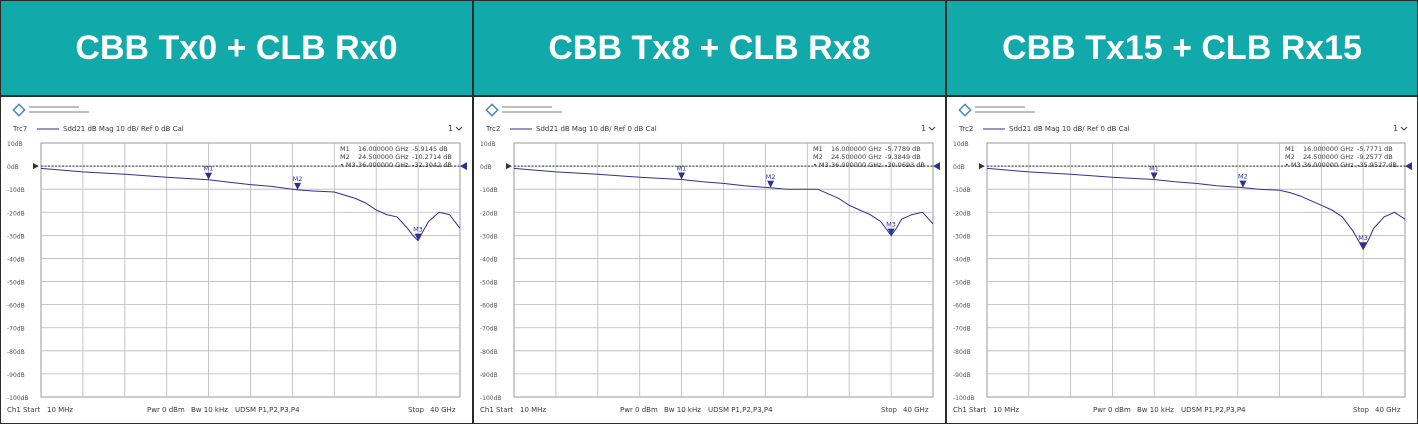  Describe the element at coordinates (487, 410) in the screenshot. I see `status-channel: Ch1` at that location.